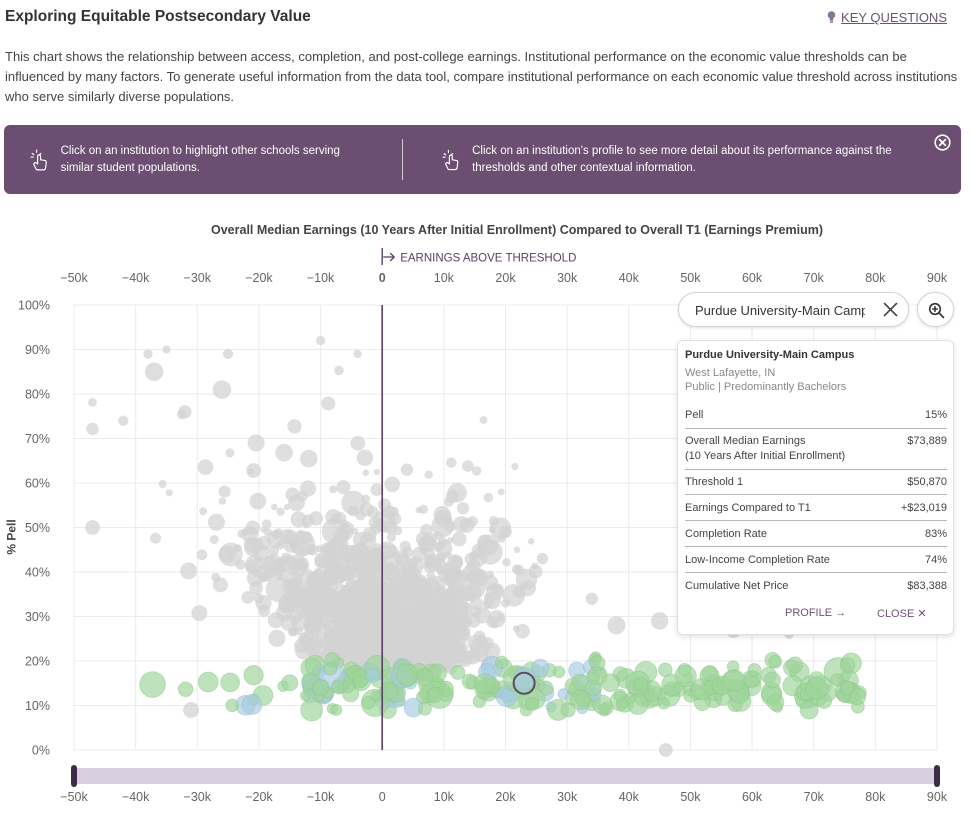  What do you see at coordinates (809, 613) in the screenshot?
I see `profile-label: PROFILE` at bounding box center [809, 613].